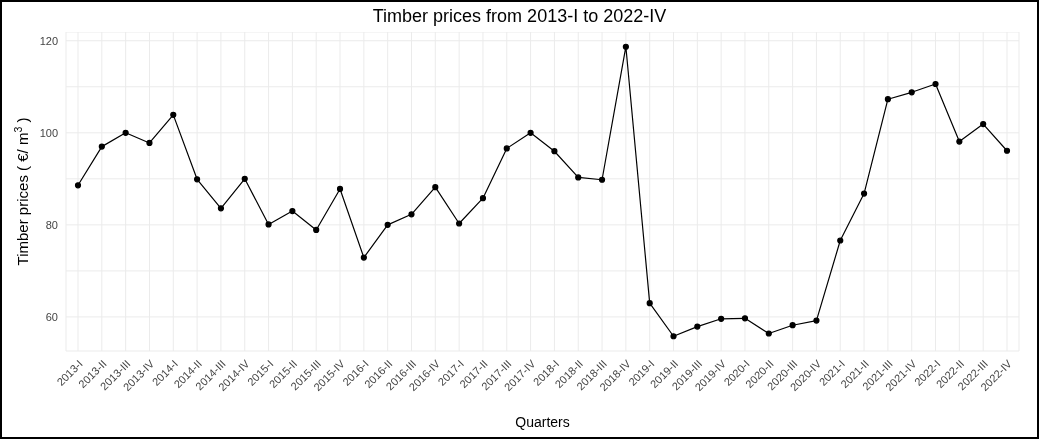 The width and height of the screenshot is (1039, 439). I want to click on y-tick-label: 60, so click(51, 316).